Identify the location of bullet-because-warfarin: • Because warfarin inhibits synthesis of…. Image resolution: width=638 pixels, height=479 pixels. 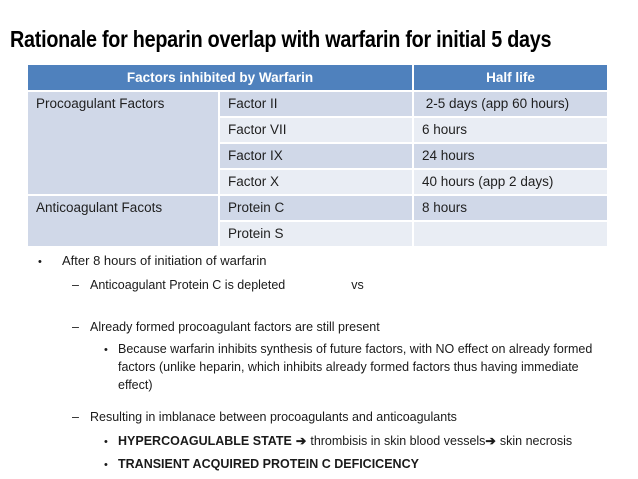
(371, 367).